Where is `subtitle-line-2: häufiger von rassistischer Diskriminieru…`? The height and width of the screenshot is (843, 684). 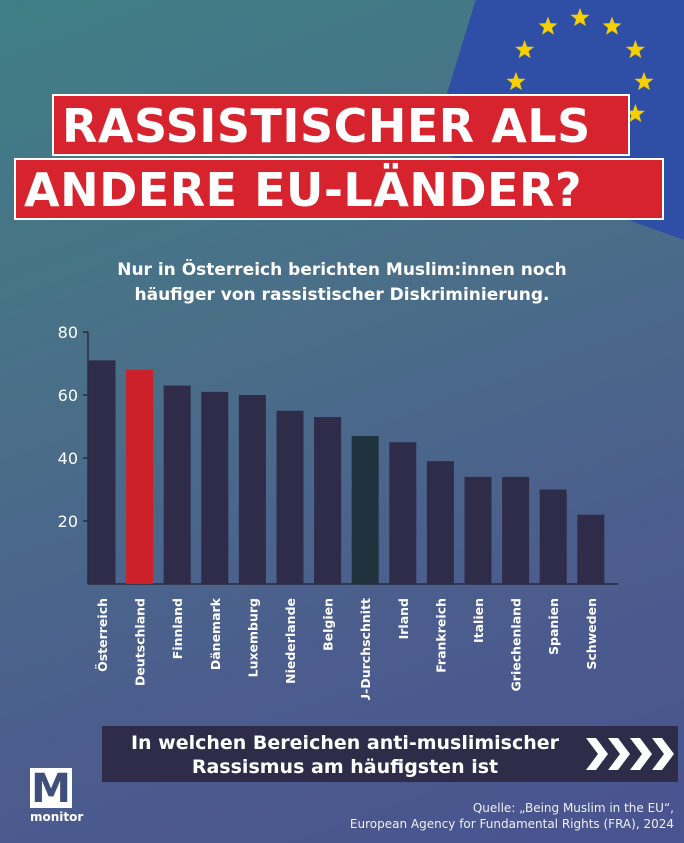 subtitle-line-2: häufiger von rassistischer Diskriminieru… is located at coordinates (342, 295).